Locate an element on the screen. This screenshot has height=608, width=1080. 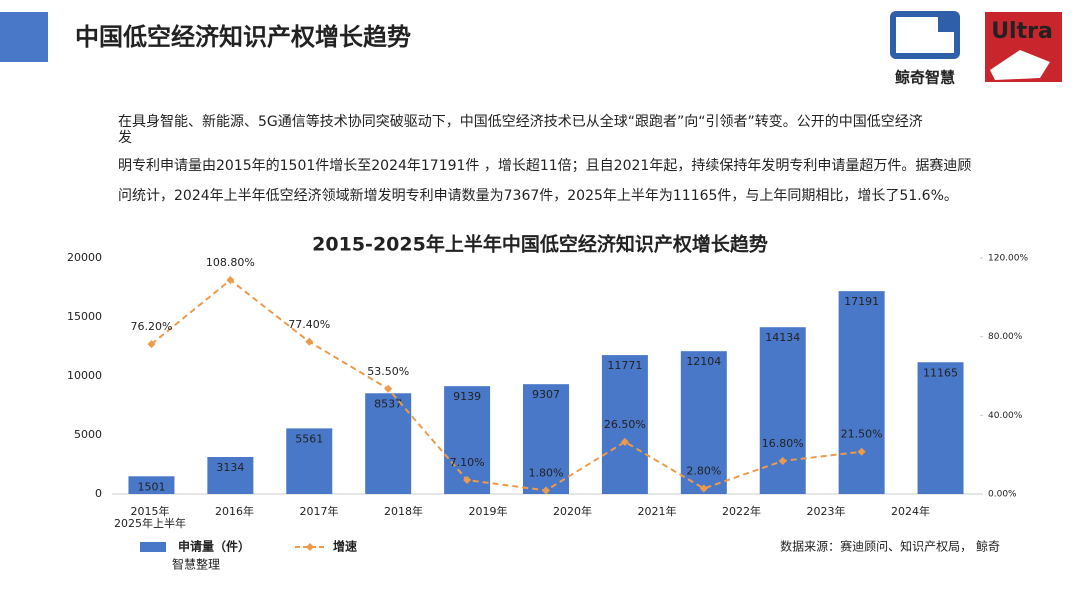
bar-value-label: 5561 is located at coordinates (309, 438).